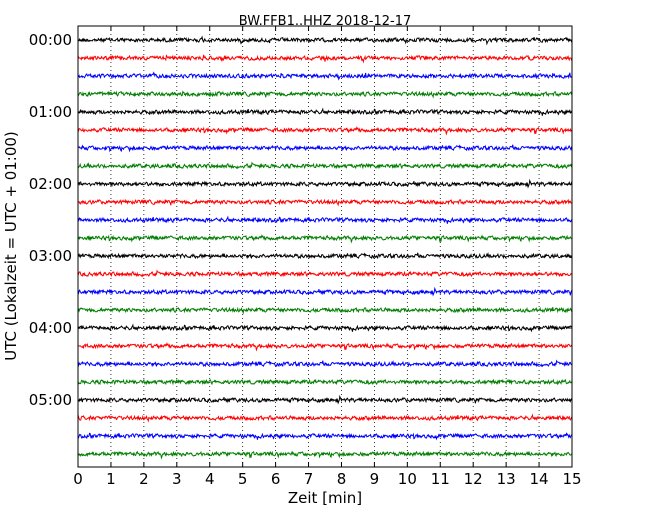 Image resolution: width=650 pixels, height=520 pixels. I want to click on y-tick-label-2: 02:00, so click(50, 184).